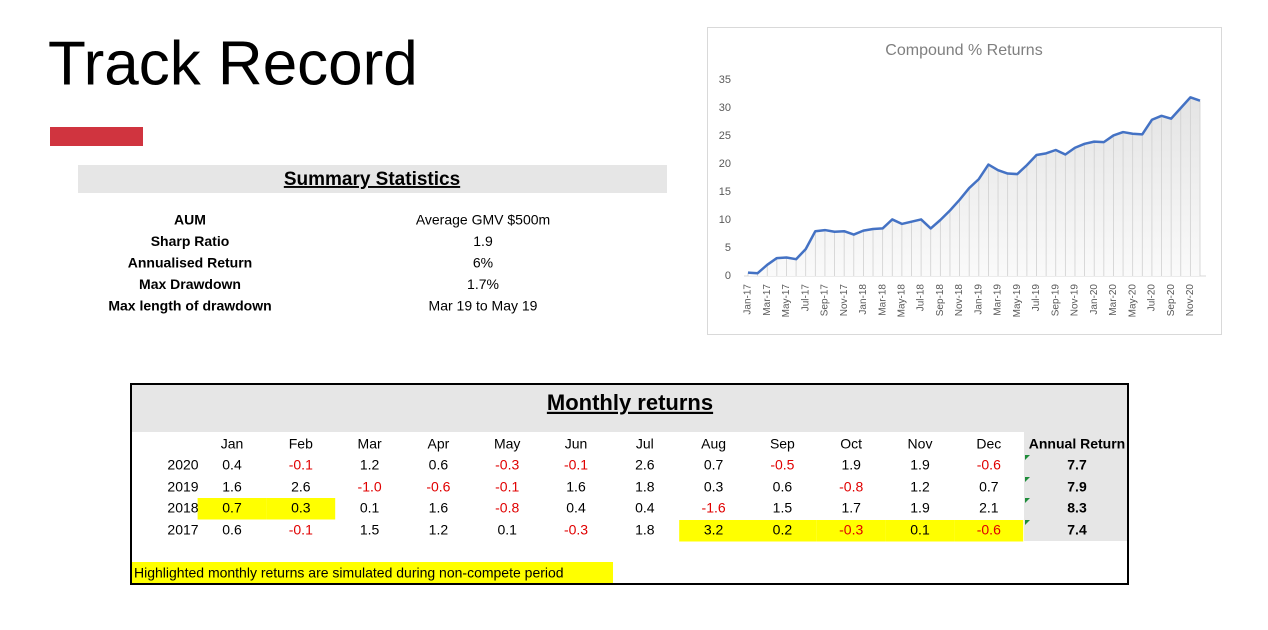 This screenshot has height=630, width=1268. Describe the element at coordinates (767, 300) in the screenshot. I see `x-tick-label: Mar-17` at that location.